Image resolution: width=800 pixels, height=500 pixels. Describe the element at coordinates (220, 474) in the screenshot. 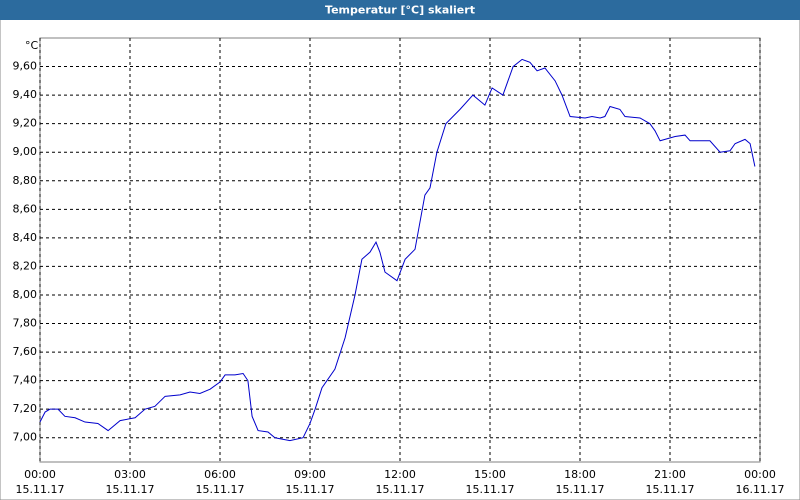

I see `x-tick-label: 06:00` at that location.